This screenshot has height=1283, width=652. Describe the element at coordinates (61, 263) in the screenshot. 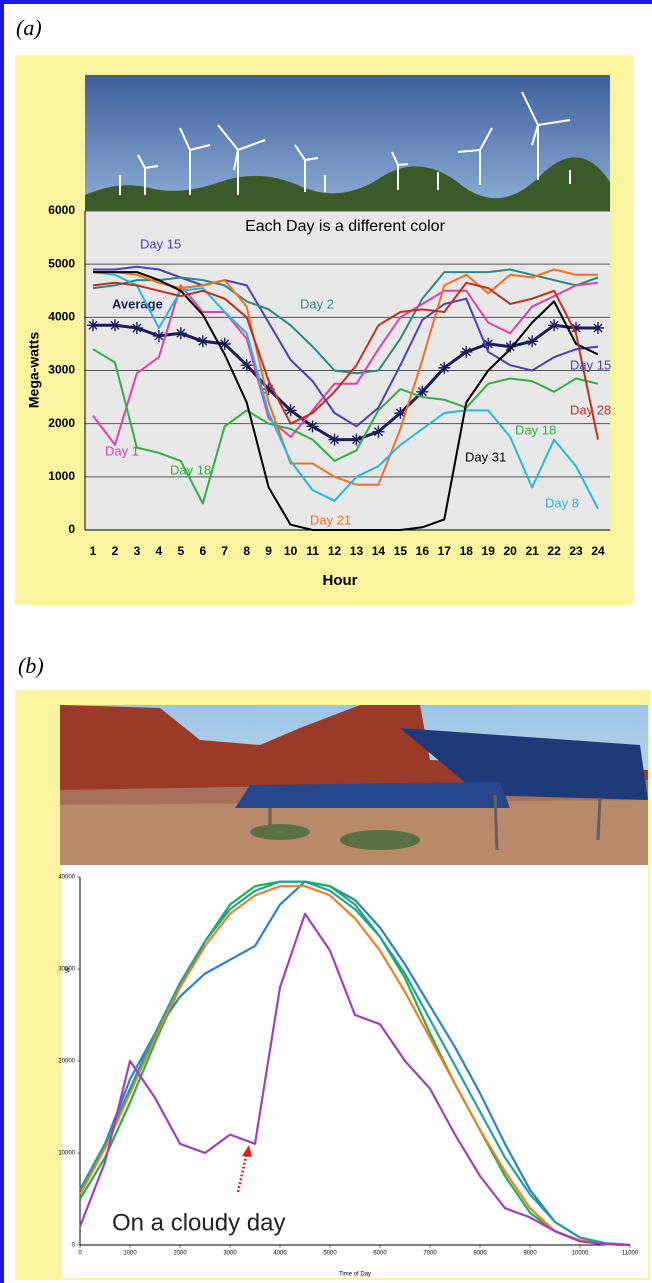

I see `y-tick-label: 5000` at that location.